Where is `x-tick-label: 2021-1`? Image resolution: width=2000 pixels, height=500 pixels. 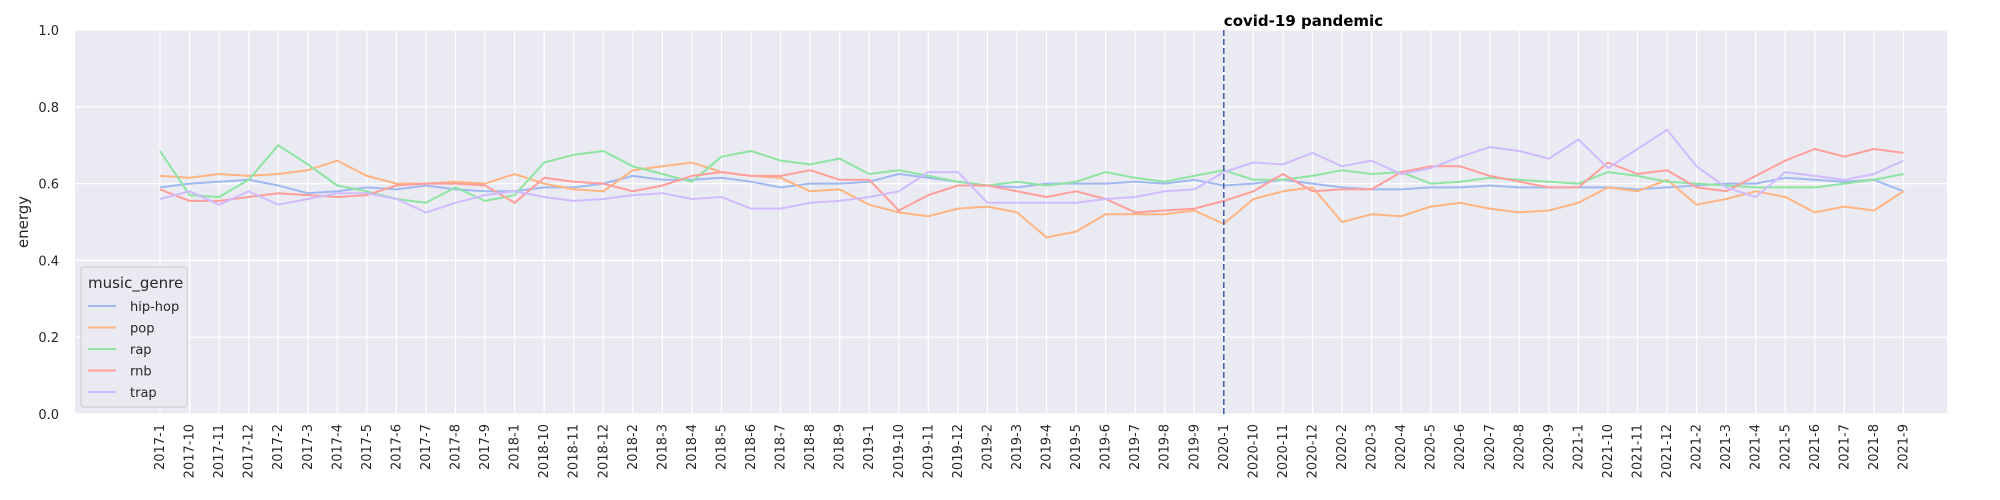
x-tick-label: 2021-1 is located at coordinates (1578, 447).